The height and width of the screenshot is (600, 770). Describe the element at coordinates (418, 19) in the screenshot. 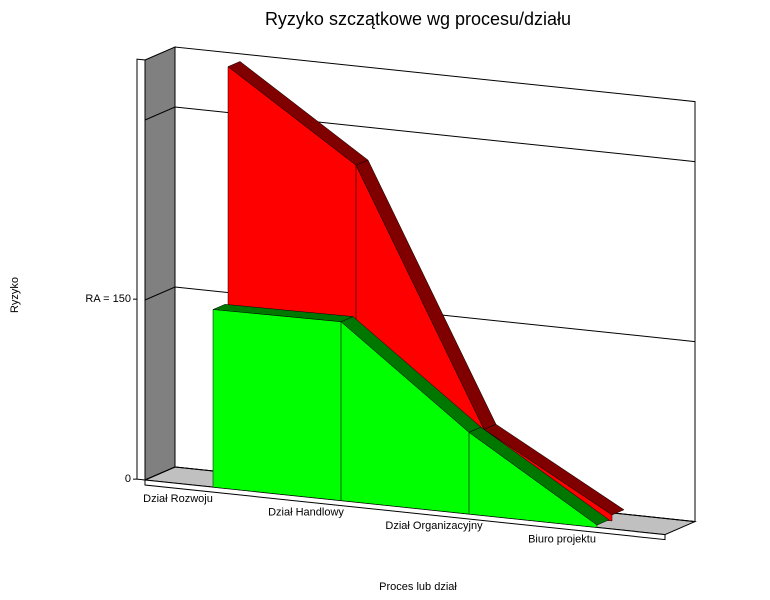

I see `chart-title: Ryzyko szczątkowe wg procesu/działu` at that location.